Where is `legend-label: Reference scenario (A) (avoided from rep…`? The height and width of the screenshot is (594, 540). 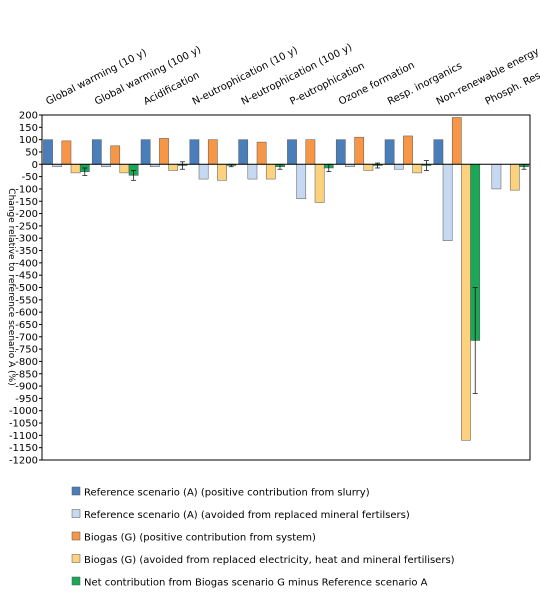 legend-label: Reference scenario (A) (avoided from rep… is located at coordinates (247, 515).